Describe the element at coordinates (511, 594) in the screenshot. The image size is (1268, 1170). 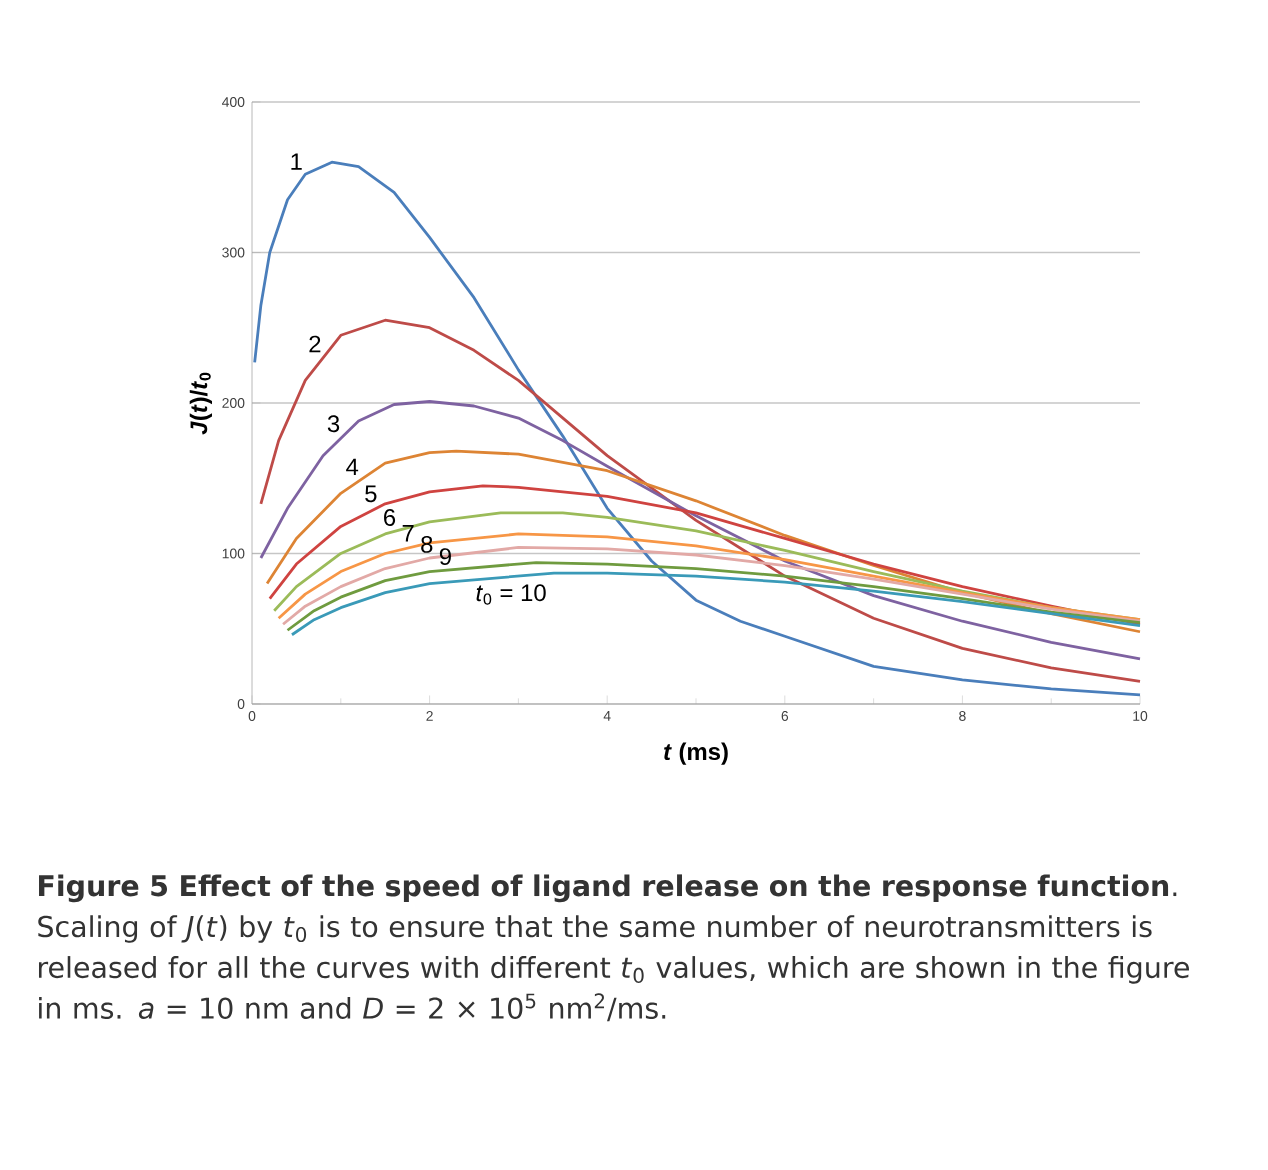
I see `series-label: t$_{0}$ = 10` at that location.